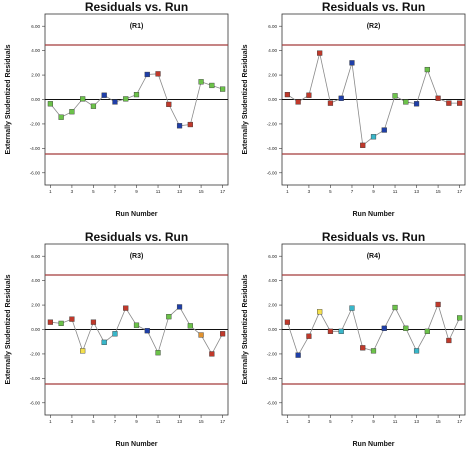 The width and height of the screenshot is (474, 460). I want to click on residual-series-line, so click(136, 330).